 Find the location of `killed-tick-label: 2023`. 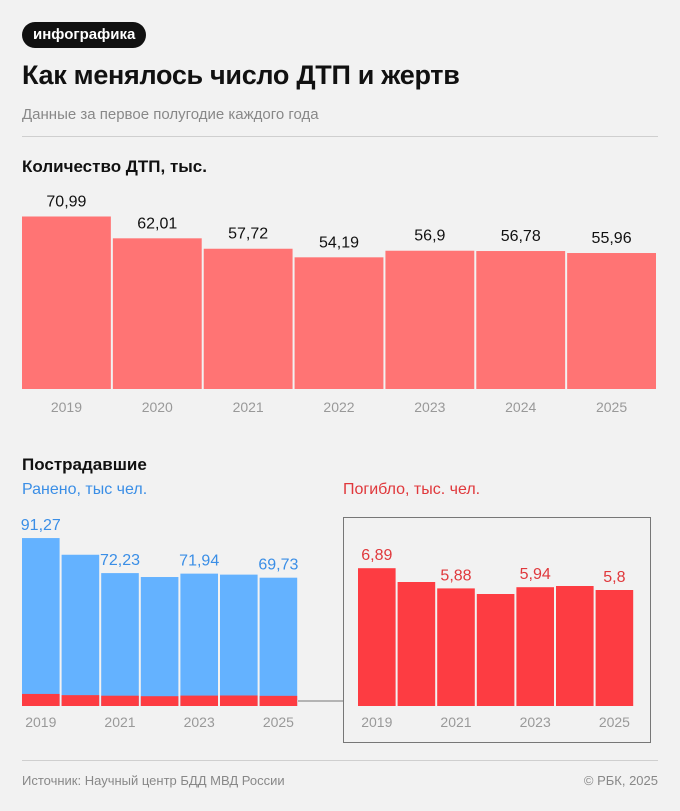

killed-tick-label: 2023 is located at coordinates (535, 722).